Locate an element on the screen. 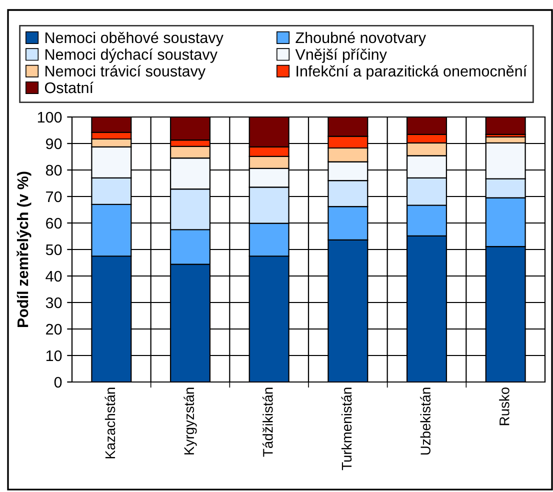 The height and width of the screenshot is (492, 553). y-tick-label: 70 is located at coordinates (54, 196).